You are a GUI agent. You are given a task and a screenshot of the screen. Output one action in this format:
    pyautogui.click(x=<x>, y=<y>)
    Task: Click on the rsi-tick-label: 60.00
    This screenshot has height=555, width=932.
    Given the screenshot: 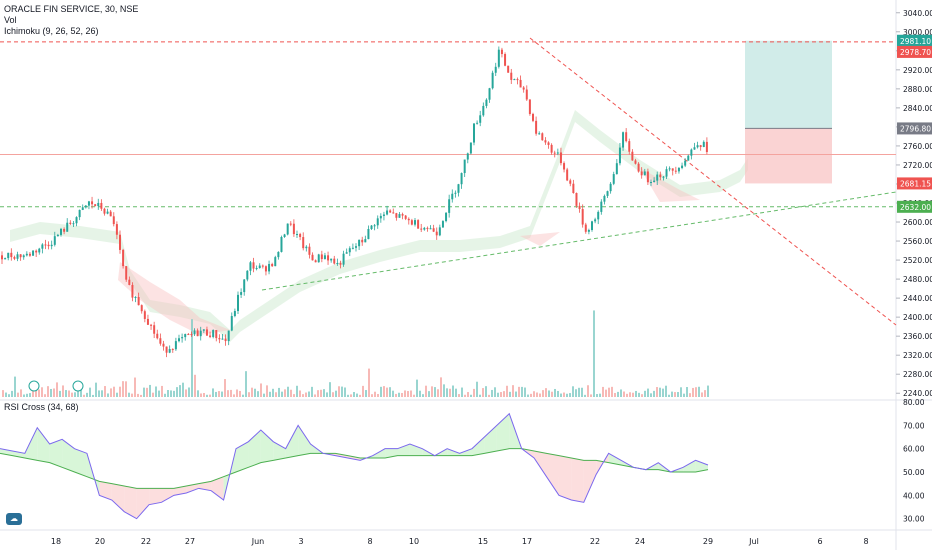 What is the action you would take?
    pyautogui.click(x=914, y=449)
    